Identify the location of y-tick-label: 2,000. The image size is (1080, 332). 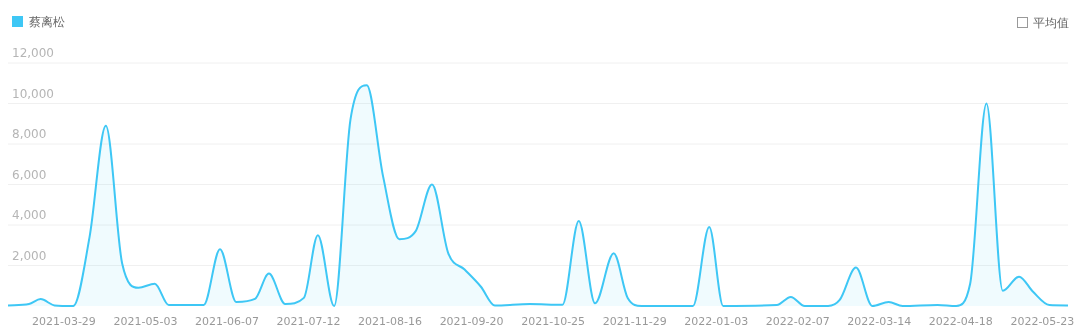
(29, 255).